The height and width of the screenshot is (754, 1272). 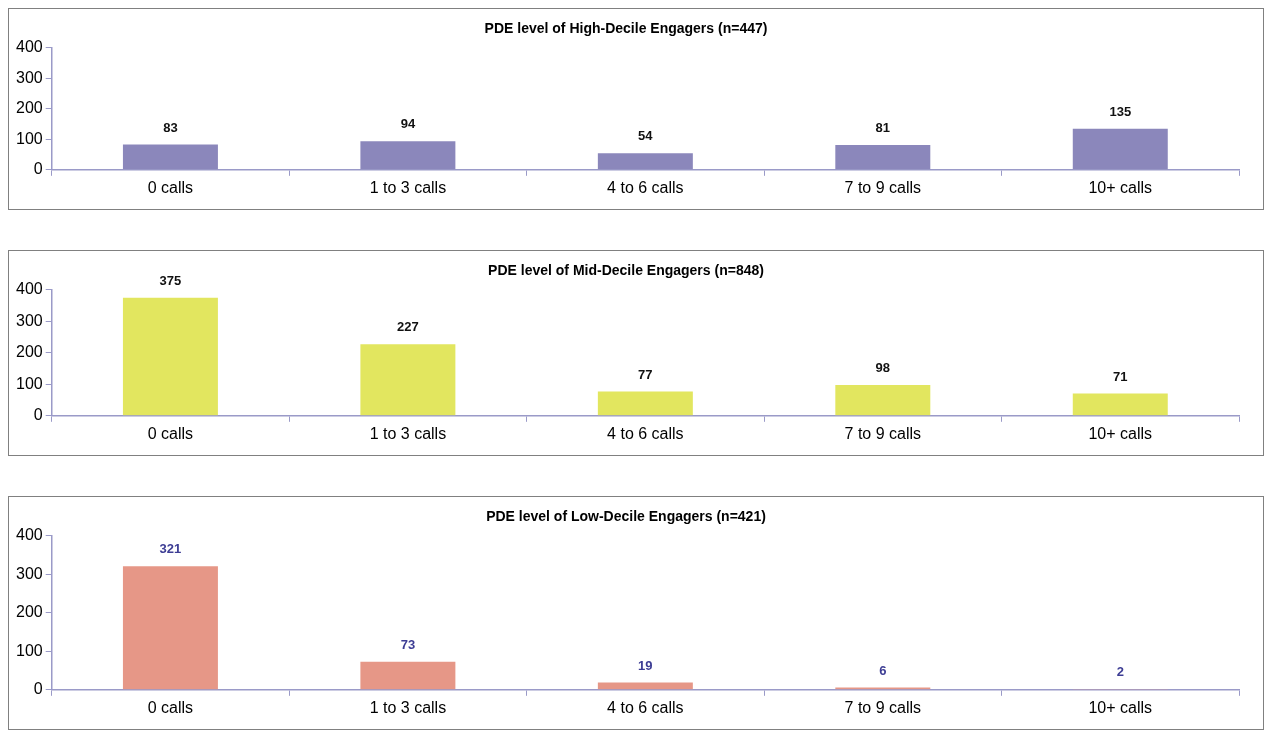 What do you see at coordinates (626, 28) in the screenshot?
I see `chart-title: PDE level of High-Decile Engagers (n=447)` at bounding box center [626, 28].